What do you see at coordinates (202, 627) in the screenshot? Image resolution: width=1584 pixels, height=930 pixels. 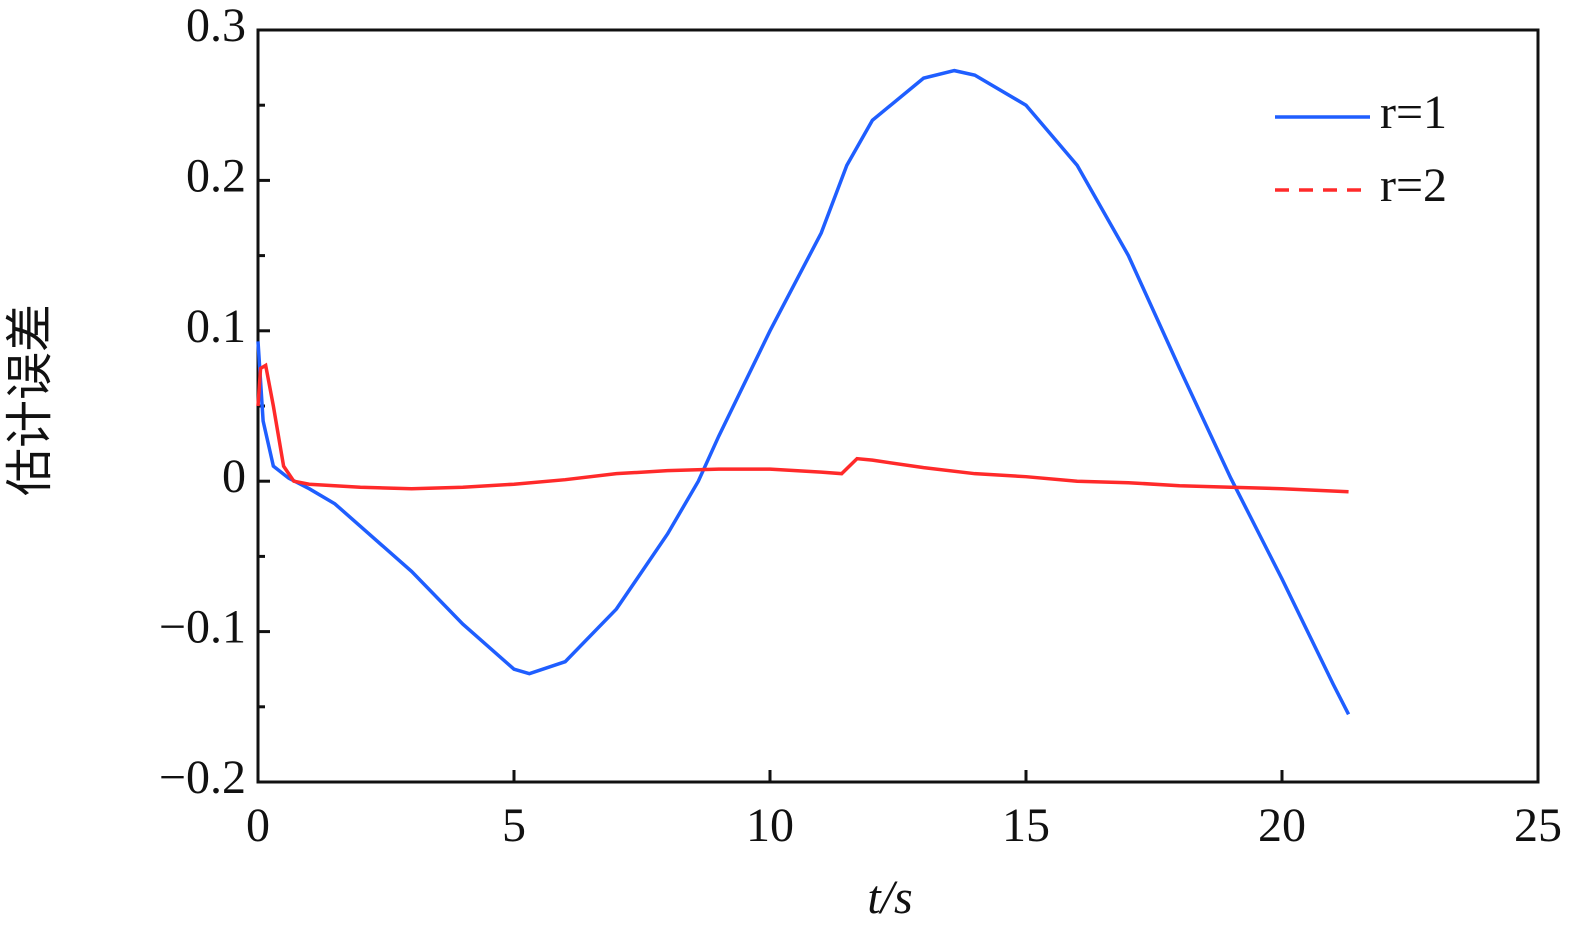 I see `y-tick-label: −0.1` at bounding box center [202, 627].